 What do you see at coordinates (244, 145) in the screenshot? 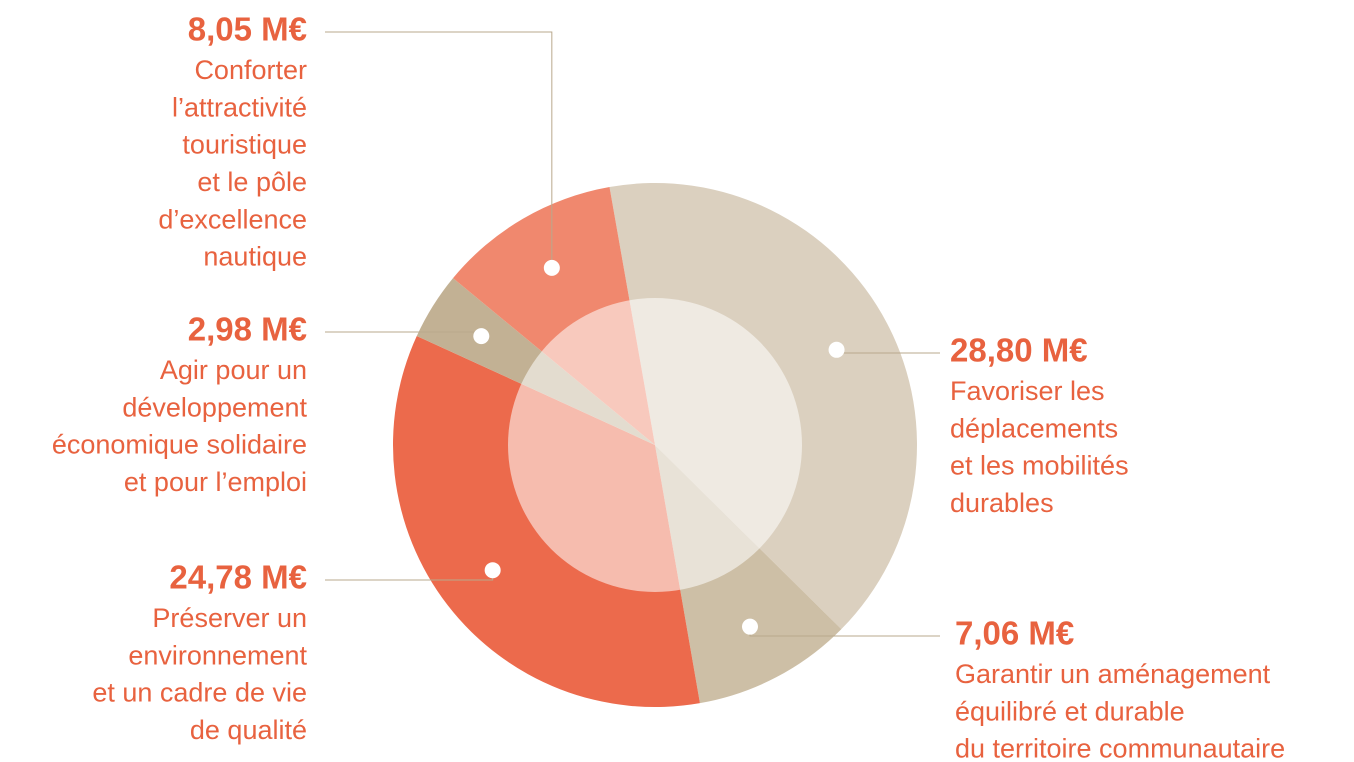
I see `category-label: touristique` at bounding box center [244, 145].